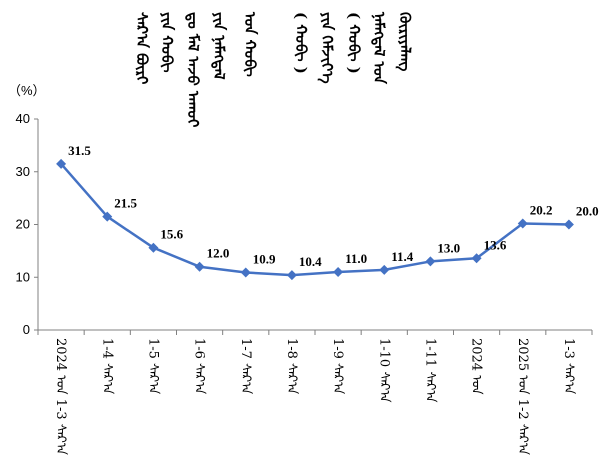 This screenshot has width=609, height=465. What do you see at coordinates (27, 90) in the screenshot?
I see `y-axis-unit-label: （%）` at bounding box center [27, 90].